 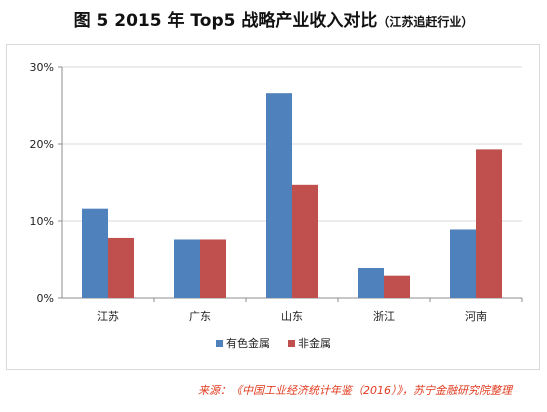 I want to click on x-tick-label: 江苏, so click(x=108, y=316).